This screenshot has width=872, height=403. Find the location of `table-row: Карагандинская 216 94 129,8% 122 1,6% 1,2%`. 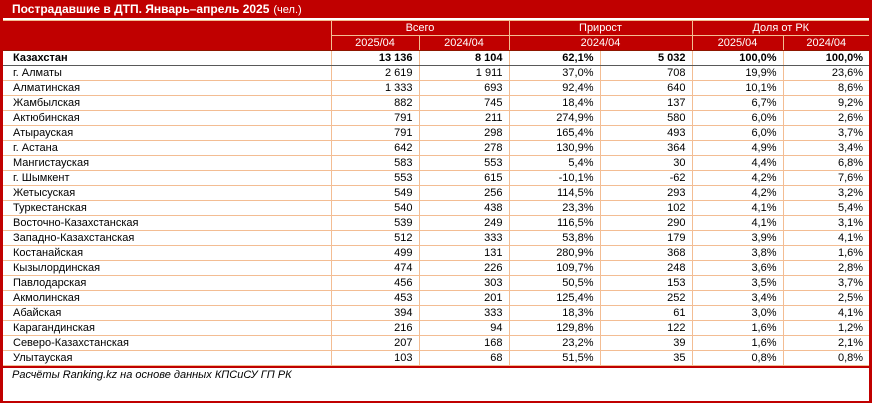

table-row: Карагандинская 216 94 129,8% 122 1,6% 1,2% is located at coordinates (436, 328).